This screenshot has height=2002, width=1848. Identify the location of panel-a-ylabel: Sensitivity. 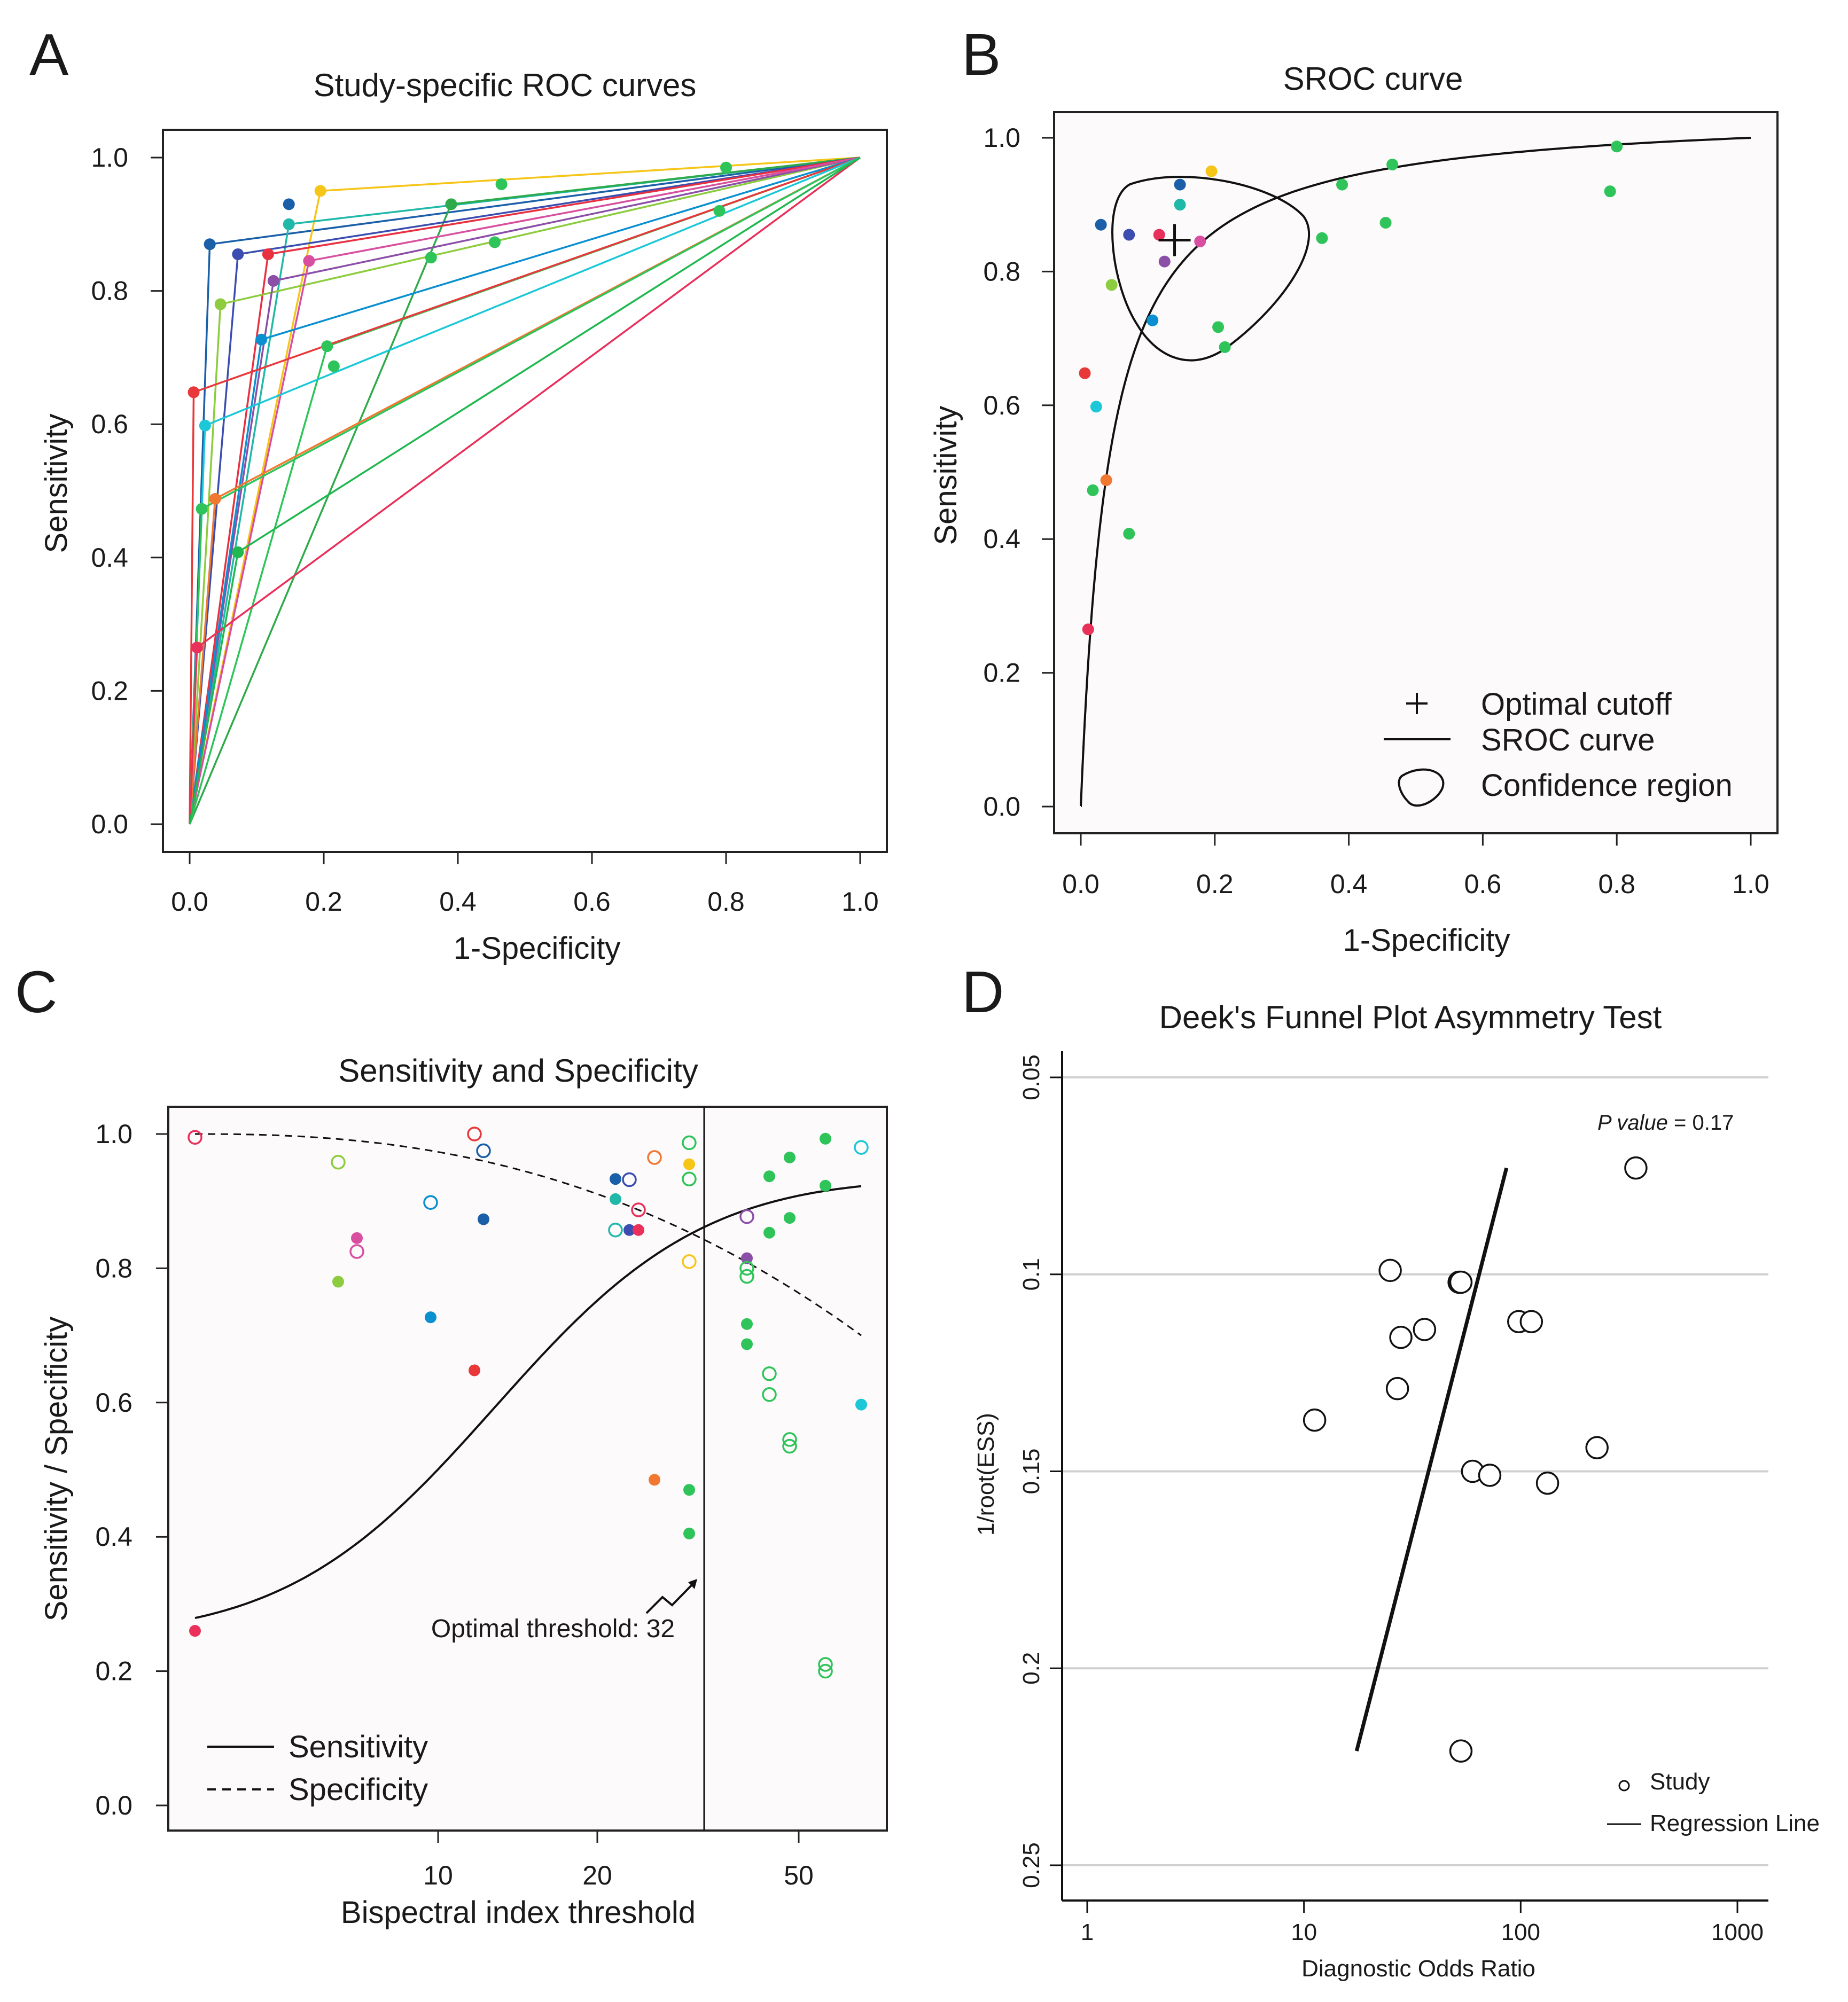
(57, 483).